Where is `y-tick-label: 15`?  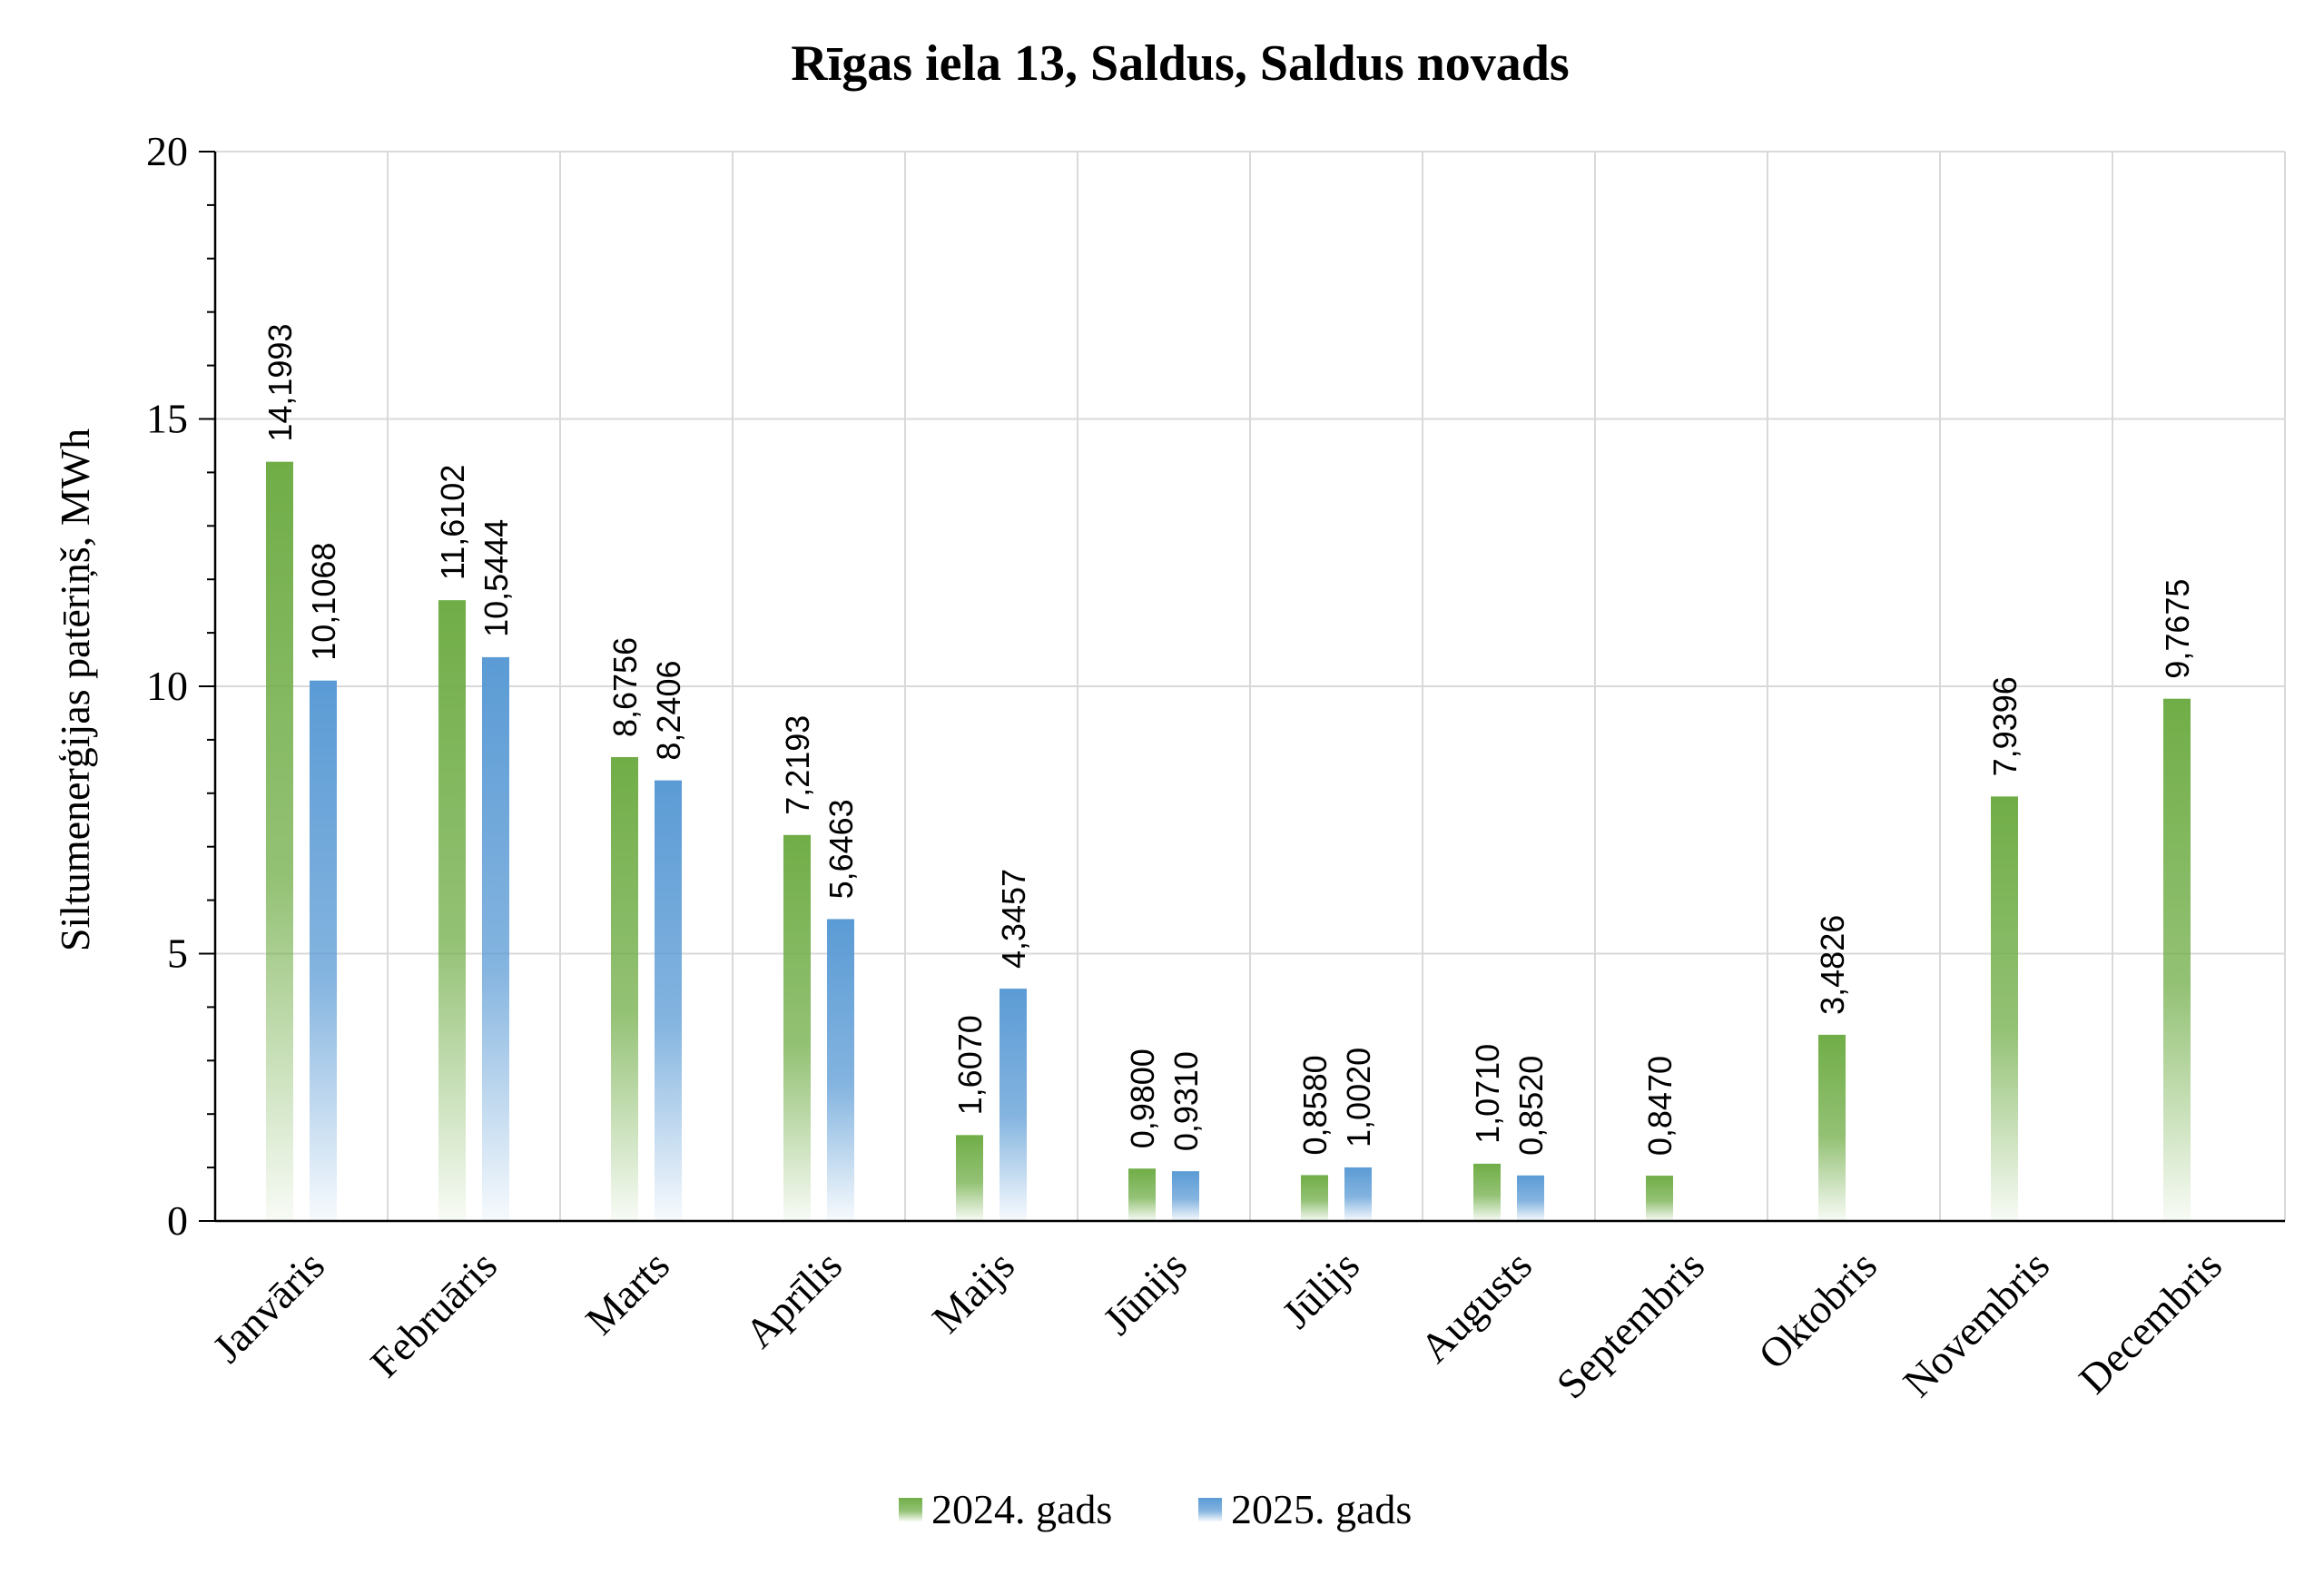 y-tick-label: 15 is located at coordinates (167, 419).